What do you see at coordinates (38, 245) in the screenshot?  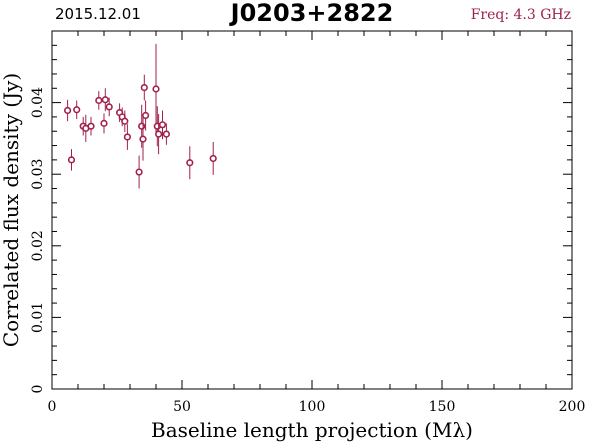 I see `y-tick-label: 0.02` at bounding box center [38, 245].